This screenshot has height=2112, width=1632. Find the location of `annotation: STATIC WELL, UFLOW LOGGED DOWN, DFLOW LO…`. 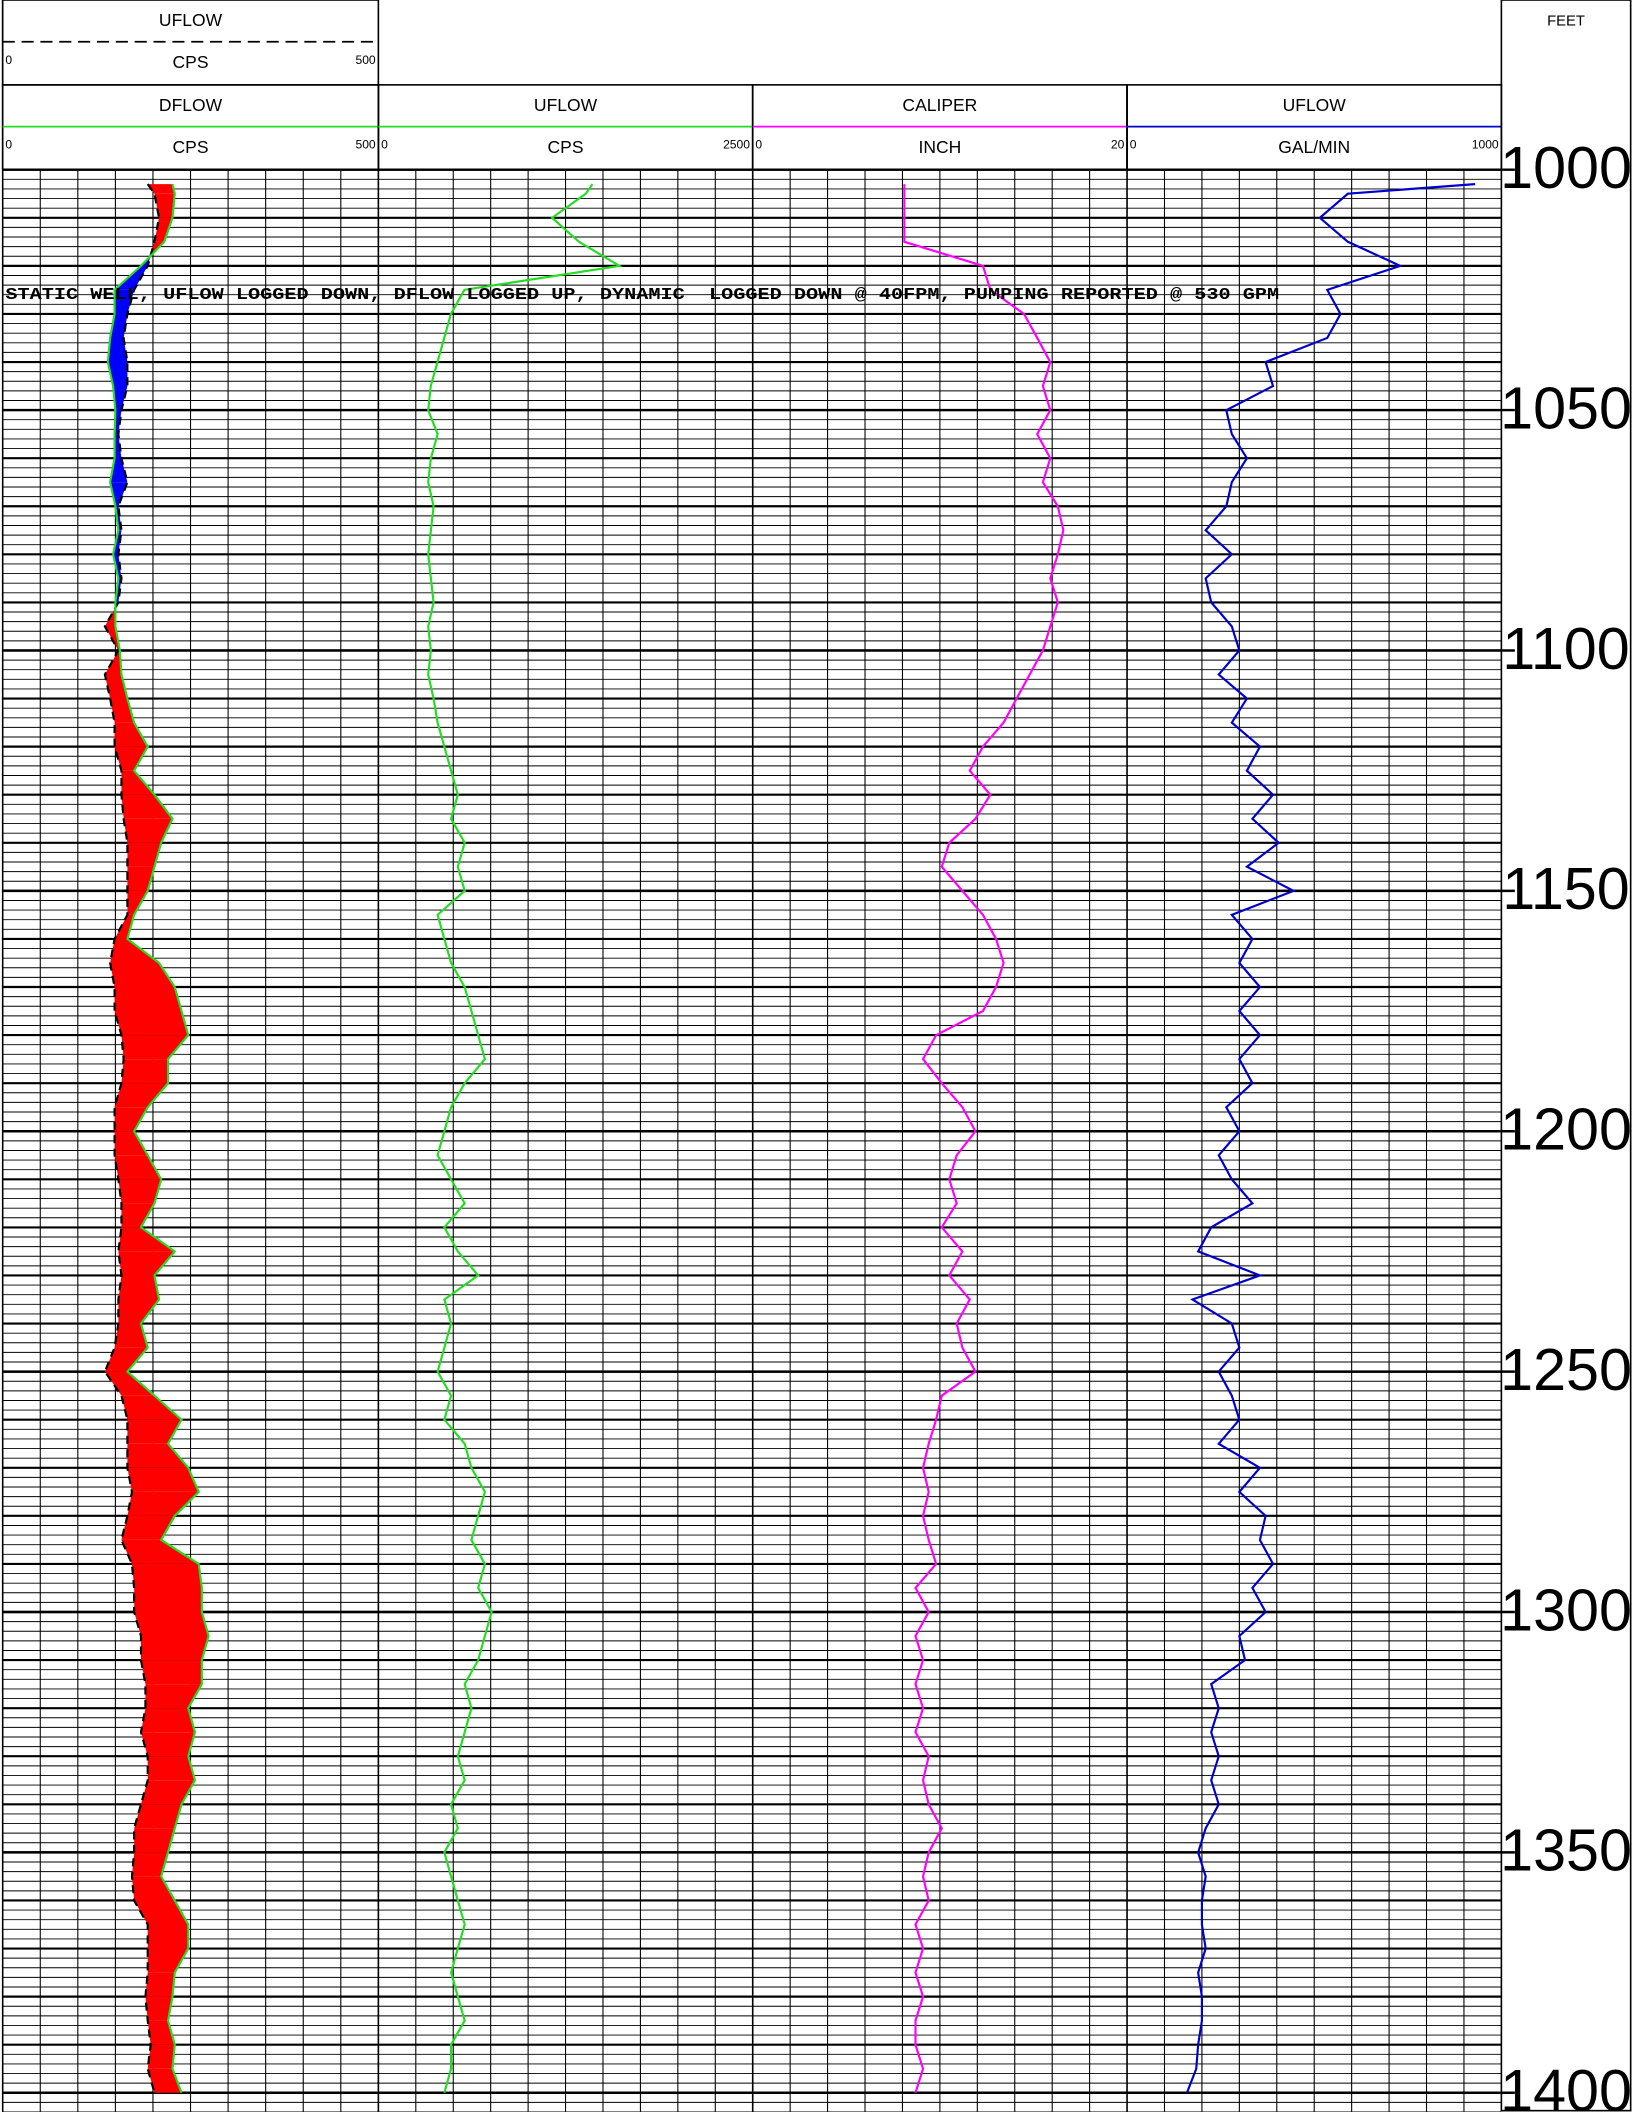

annotation: STATIC WELL, UFLOW LOGGED DOWN, DFLOW LO… is located at coordinates (642, 295).